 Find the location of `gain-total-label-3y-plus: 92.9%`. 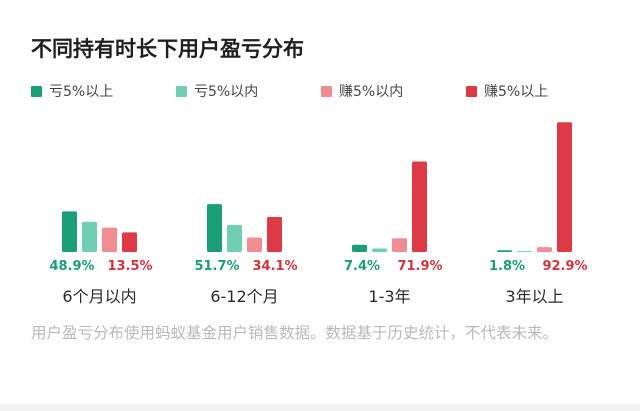

gain-total-label-3y-plus: 92.9% is located at coordinates (564, 266).